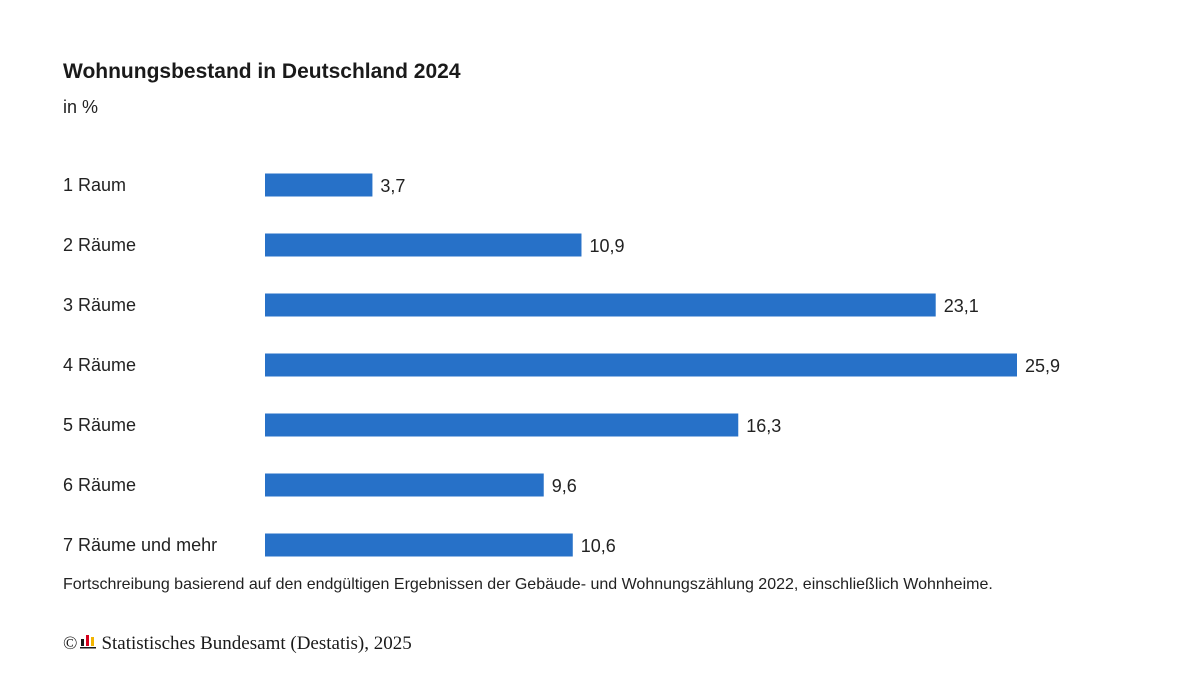 This screenshot has height=675, width=1200. Describe the element at coordinates (99, 305) in the screenshot. I see `category-label: 3 Räume` at that location.